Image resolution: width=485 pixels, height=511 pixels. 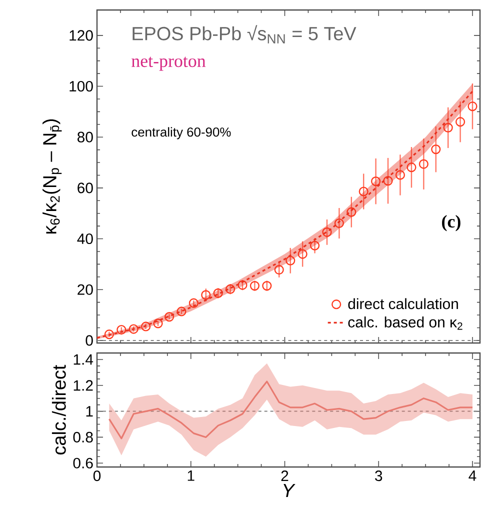 I want to click on y-tick-label: 1.2, so click(x=83, y=385).